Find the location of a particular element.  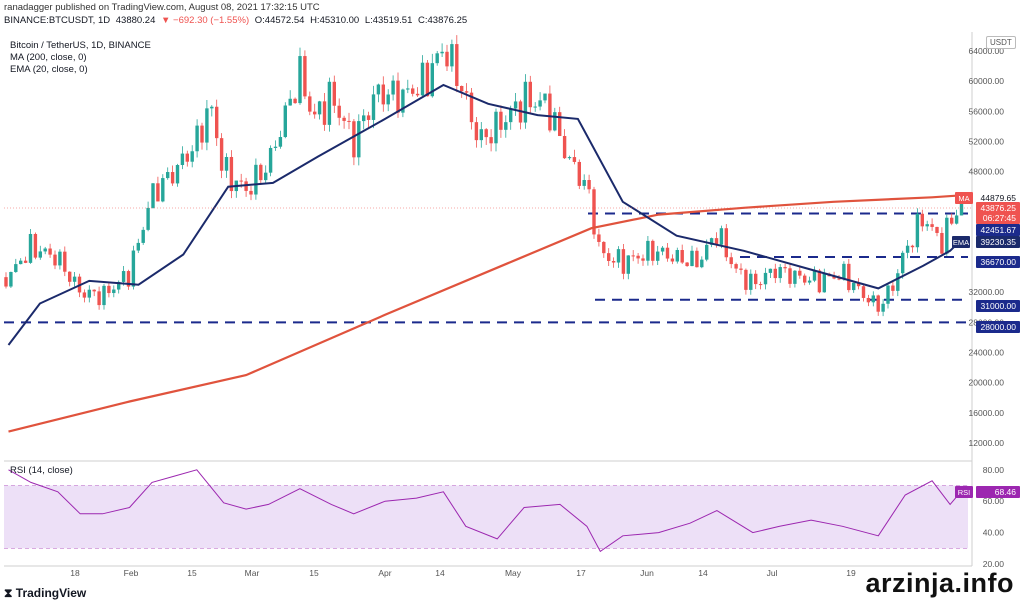

ma-badge: MA is located at coordinates (963, 198).